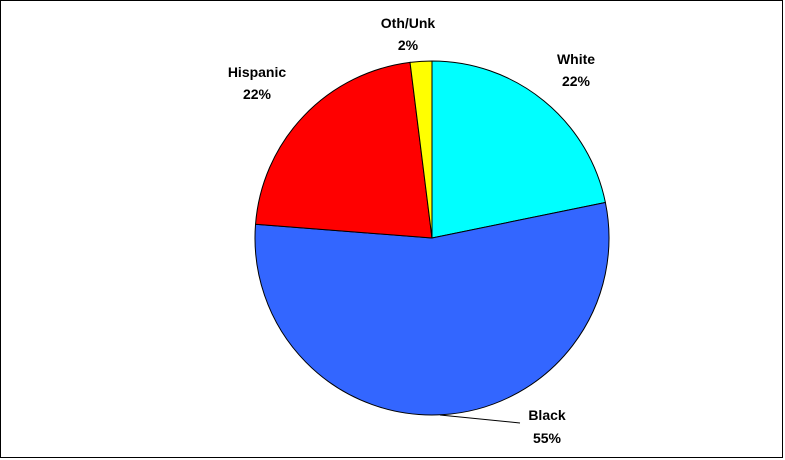 The image size is (785, 460). I want to click on slice-pct-black: 55%, so click(547, 438).